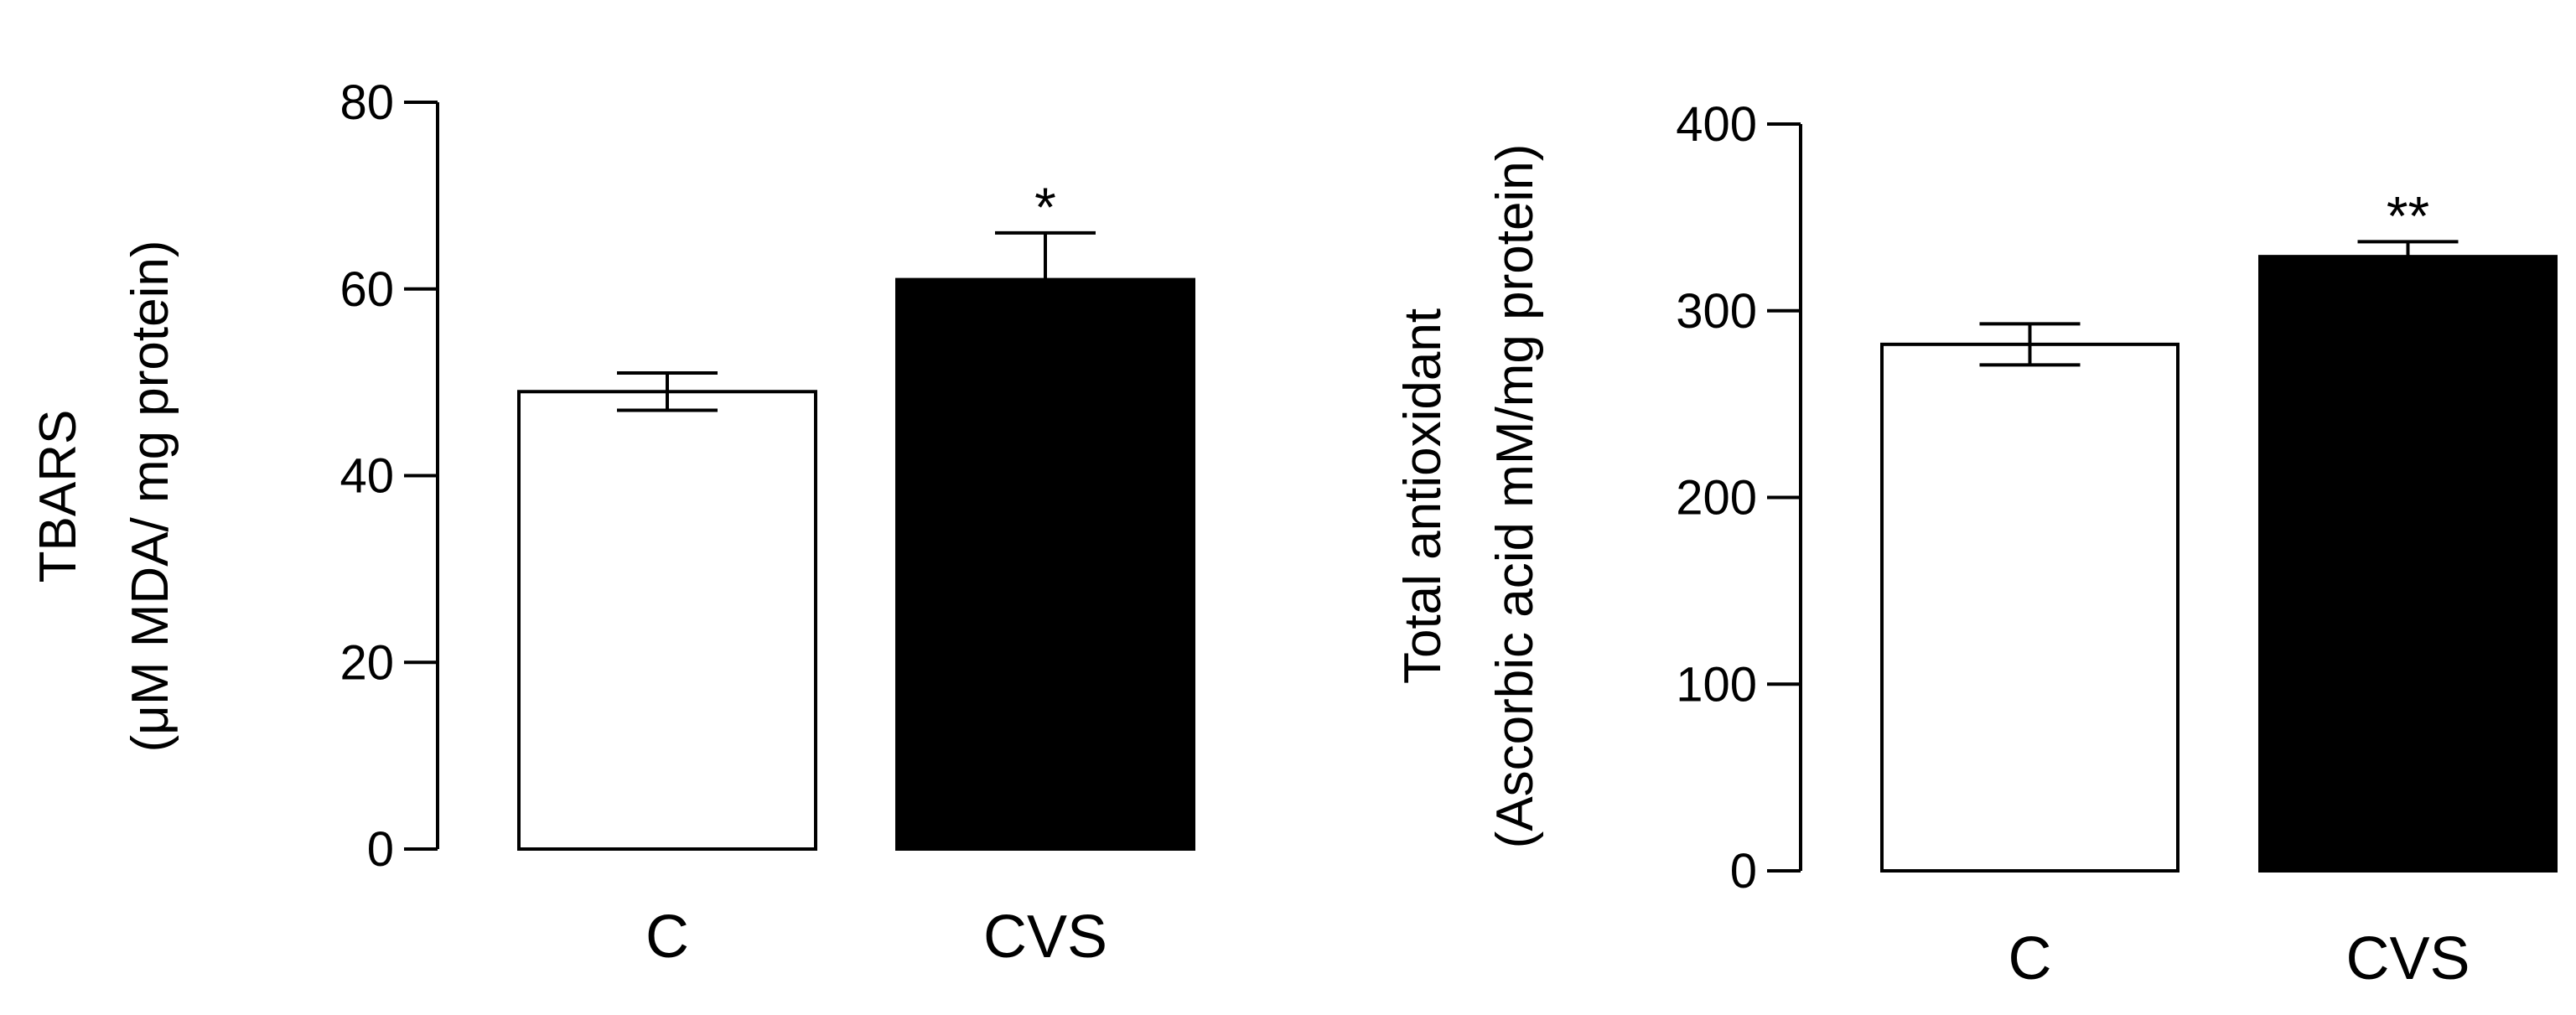 Image resolution: width=2576 pixels, height=1015 pixels. What do you see at coordinates (1045, 207) in the screenshot?
I see `significance-mark: *` at bounding box center [1045, 207].